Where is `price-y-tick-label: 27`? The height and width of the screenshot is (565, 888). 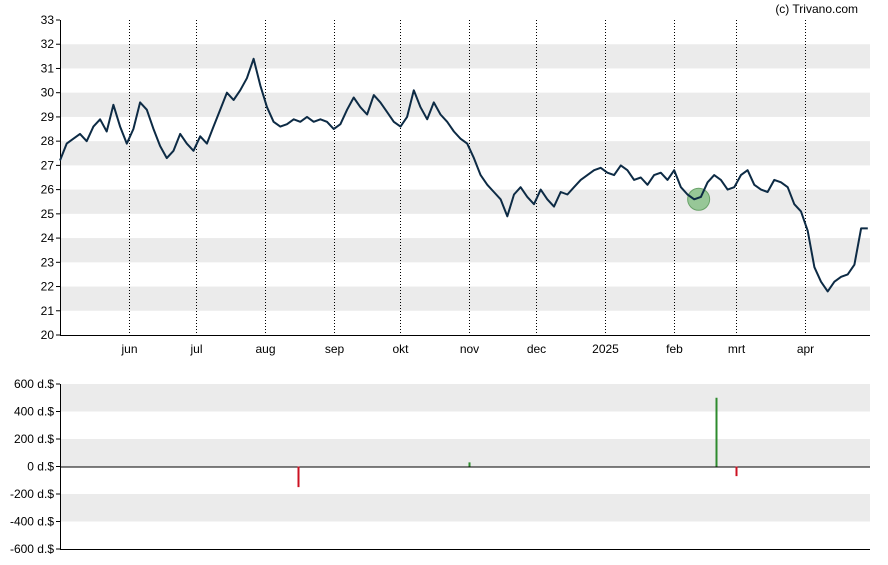
price-y-tick-label: 27 is located at coordinates (48, 165).